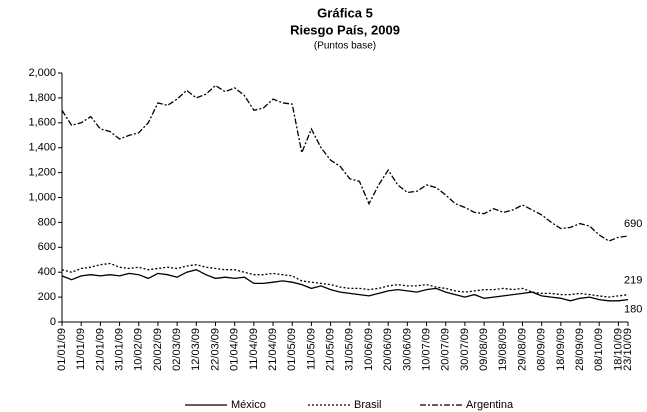 The height and width of the screenshot is (412, 647). I want to click on x-tick-label: 23/10/09, so click(628, 349).